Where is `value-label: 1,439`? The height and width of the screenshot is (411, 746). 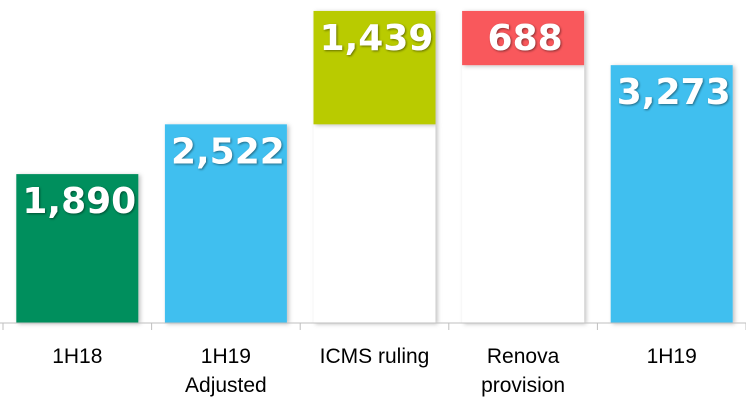 value-label: 1,439 is located at coordinates (377, 38).